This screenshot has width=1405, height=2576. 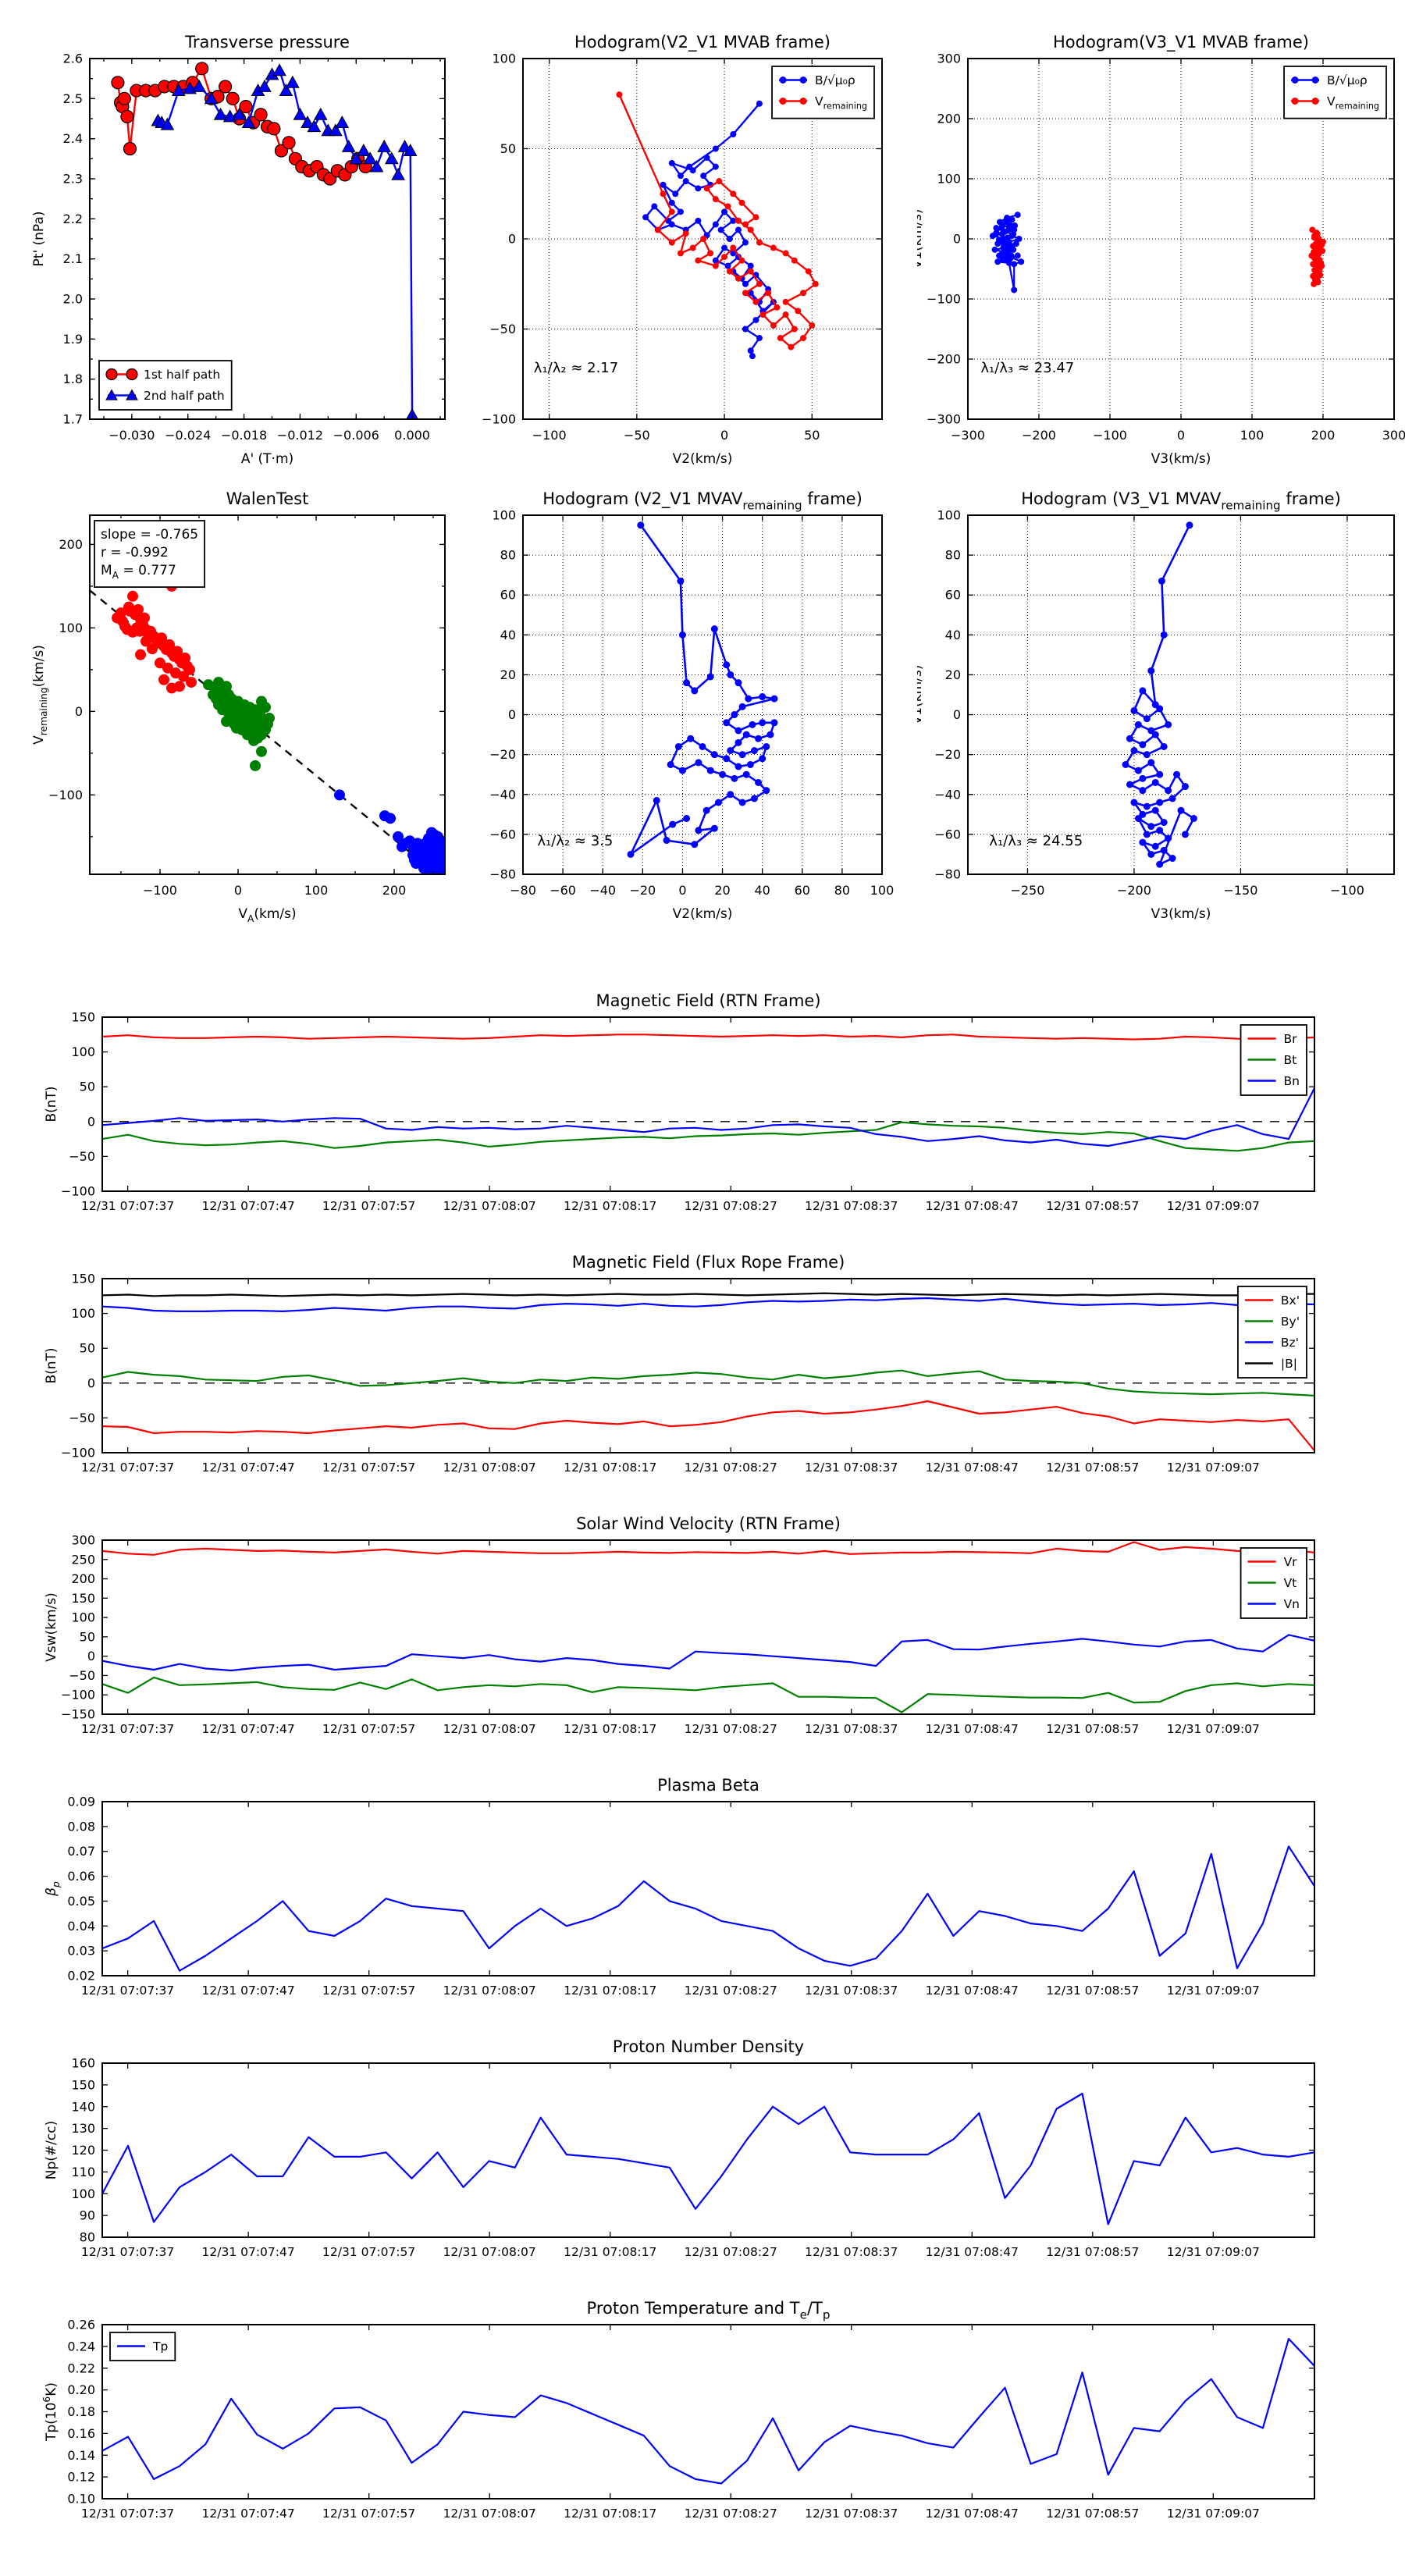 What do you see at coordinates (143, 2346) in the screenshot?
I see `legend: Tp` at bounding box center [143, 2346].